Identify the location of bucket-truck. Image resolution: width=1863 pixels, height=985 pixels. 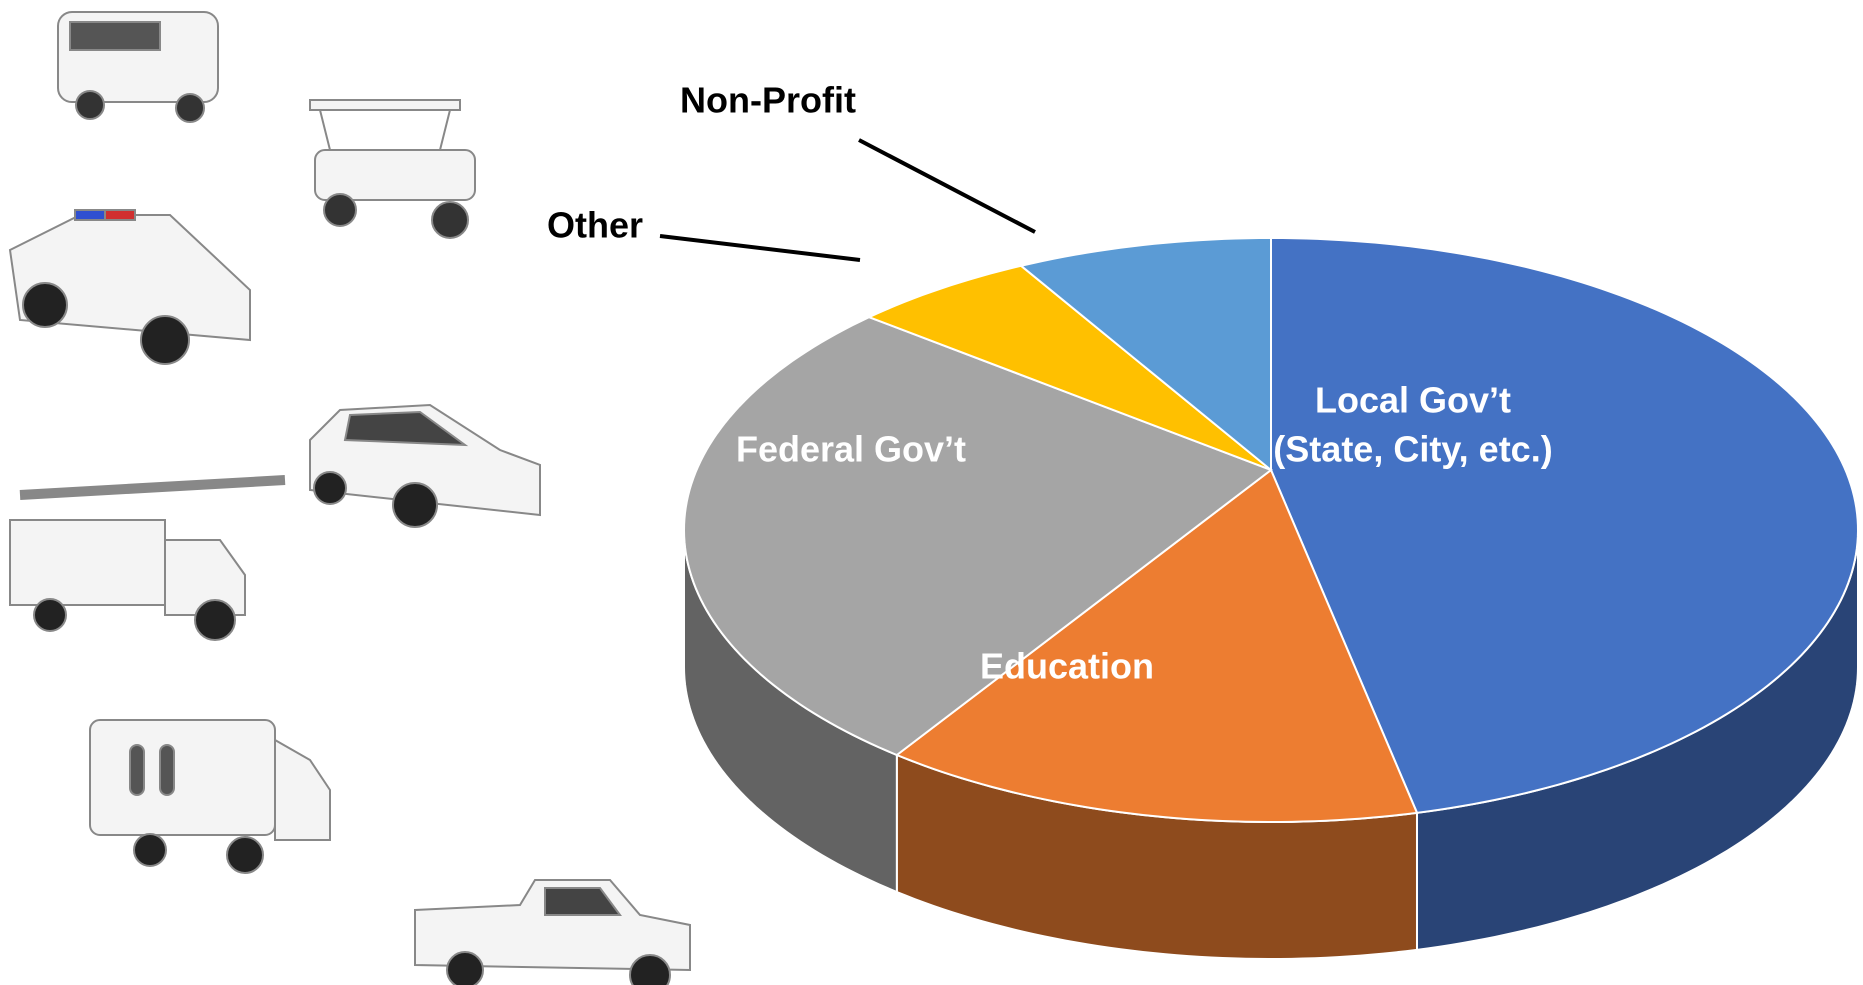
(147, 558).